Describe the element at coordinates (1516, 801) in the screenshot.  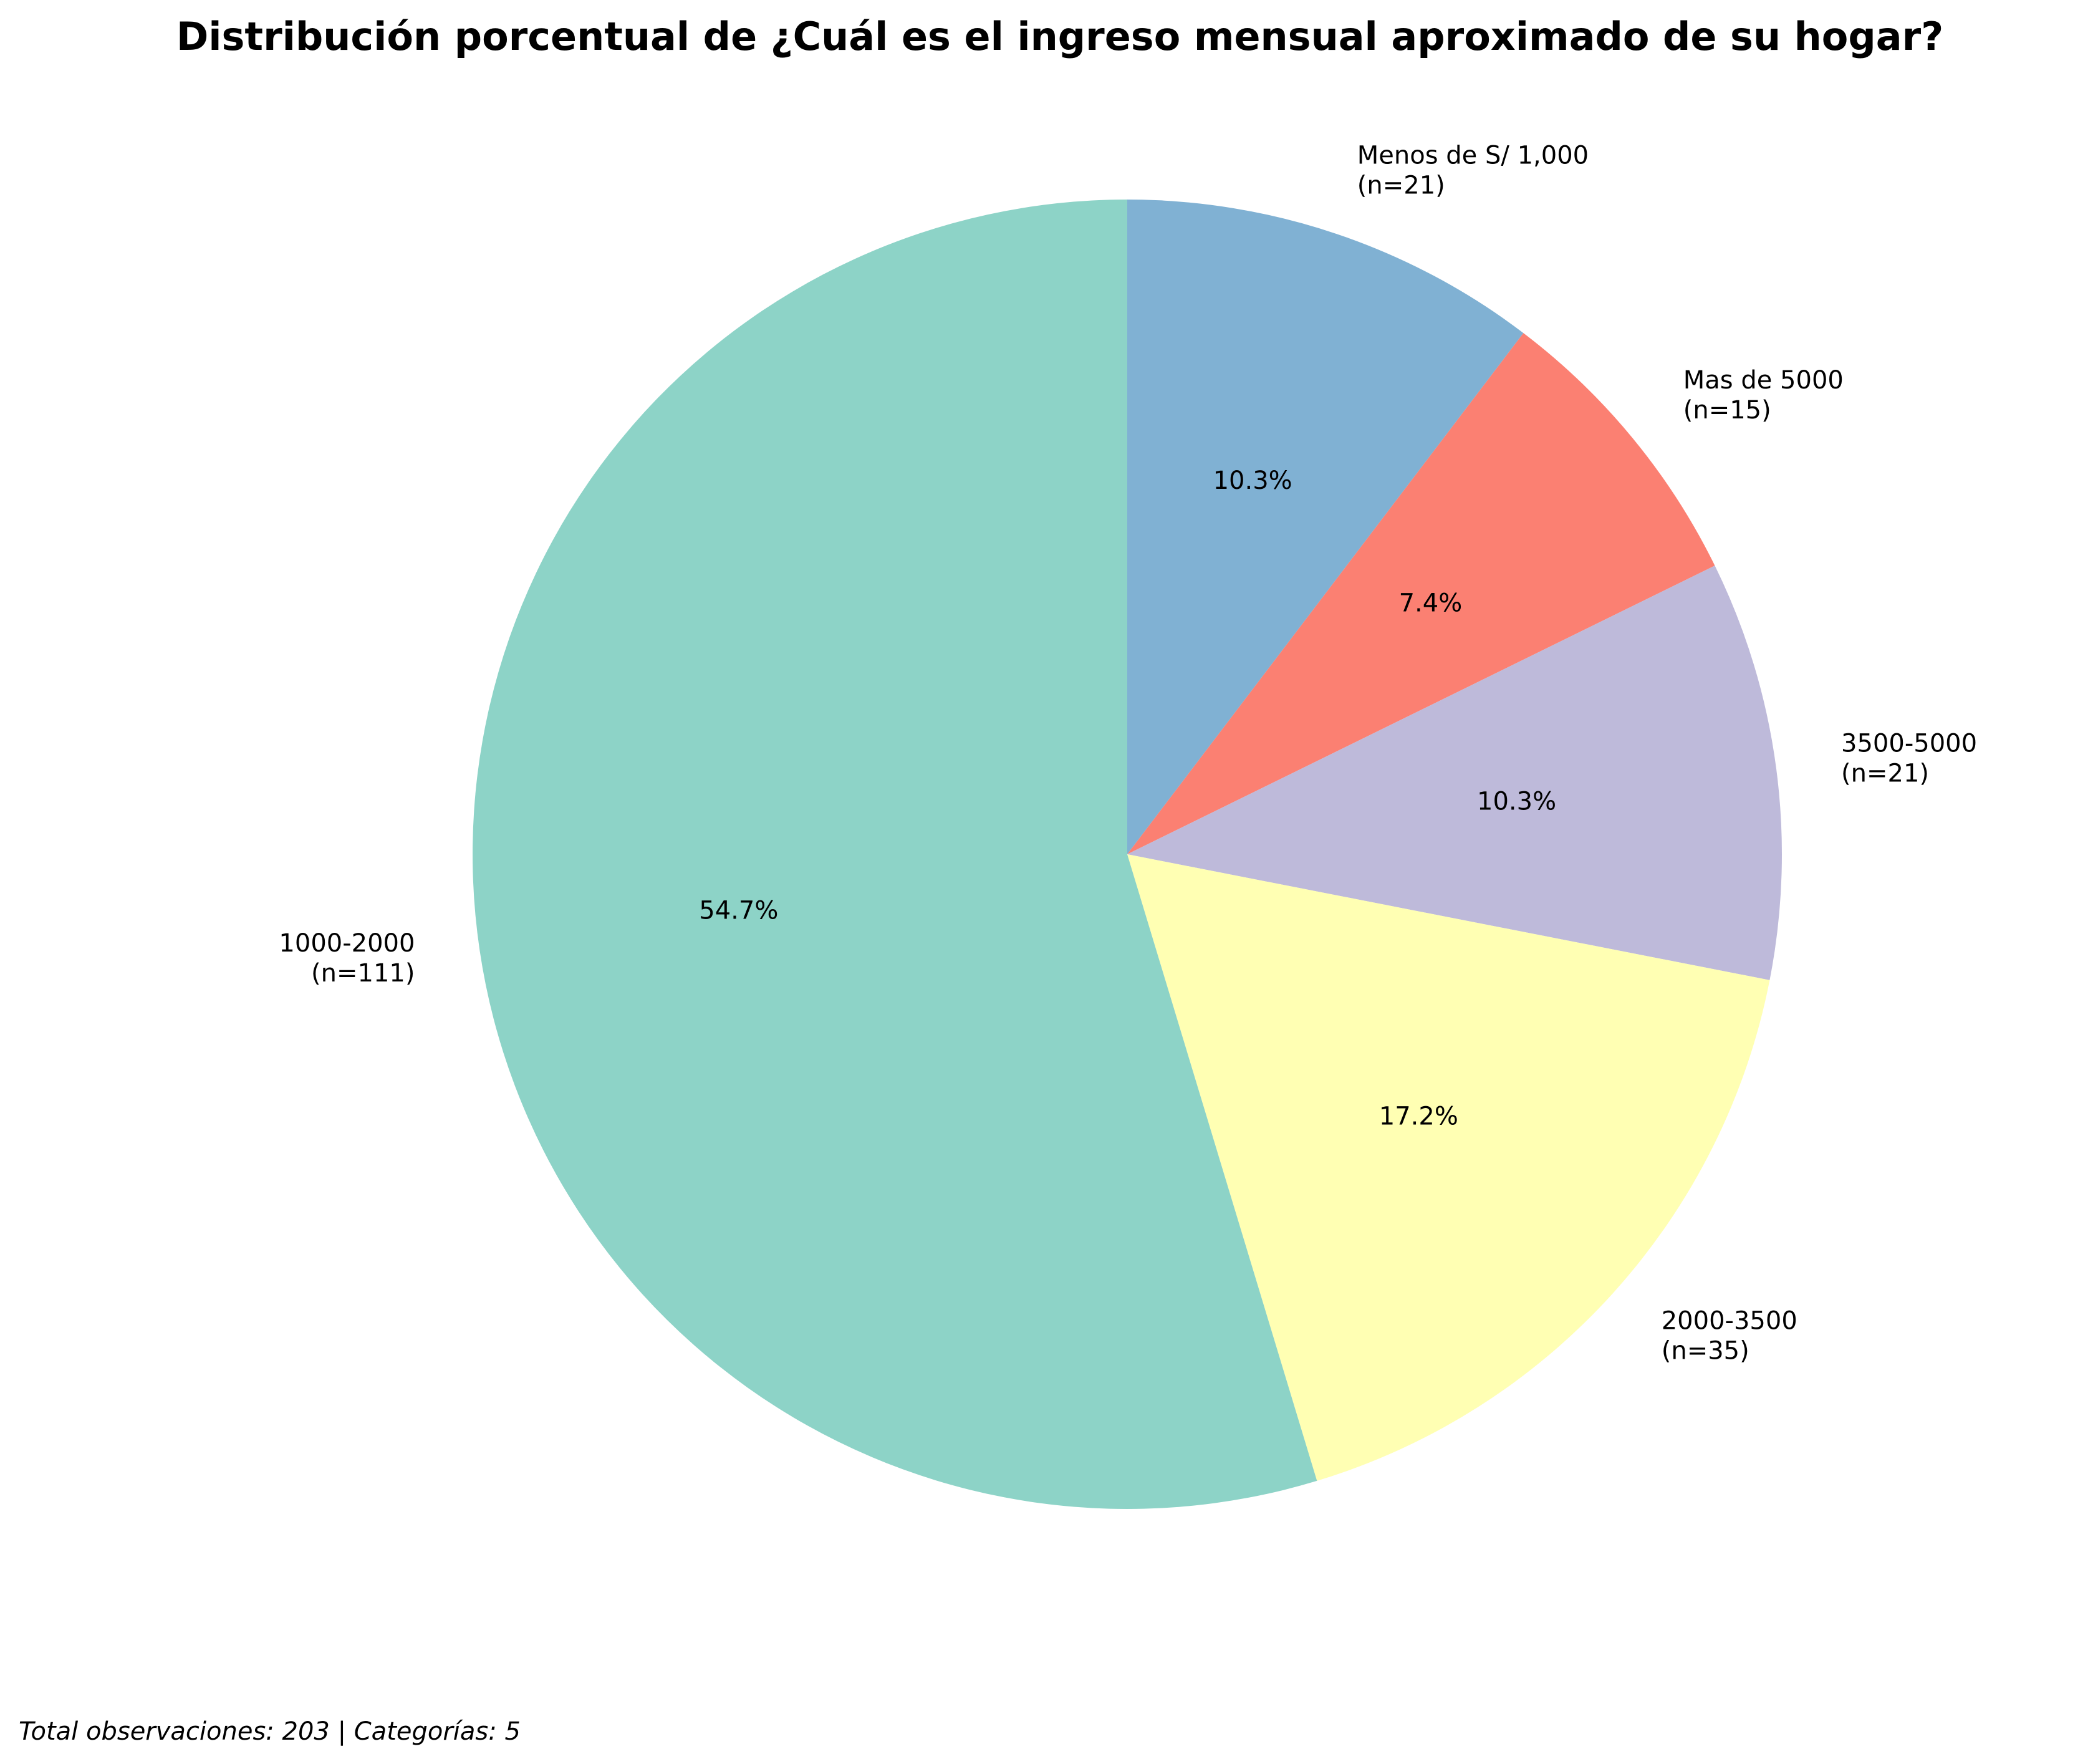
I see `percent-label-3500-5000: 10.3%` at that location.